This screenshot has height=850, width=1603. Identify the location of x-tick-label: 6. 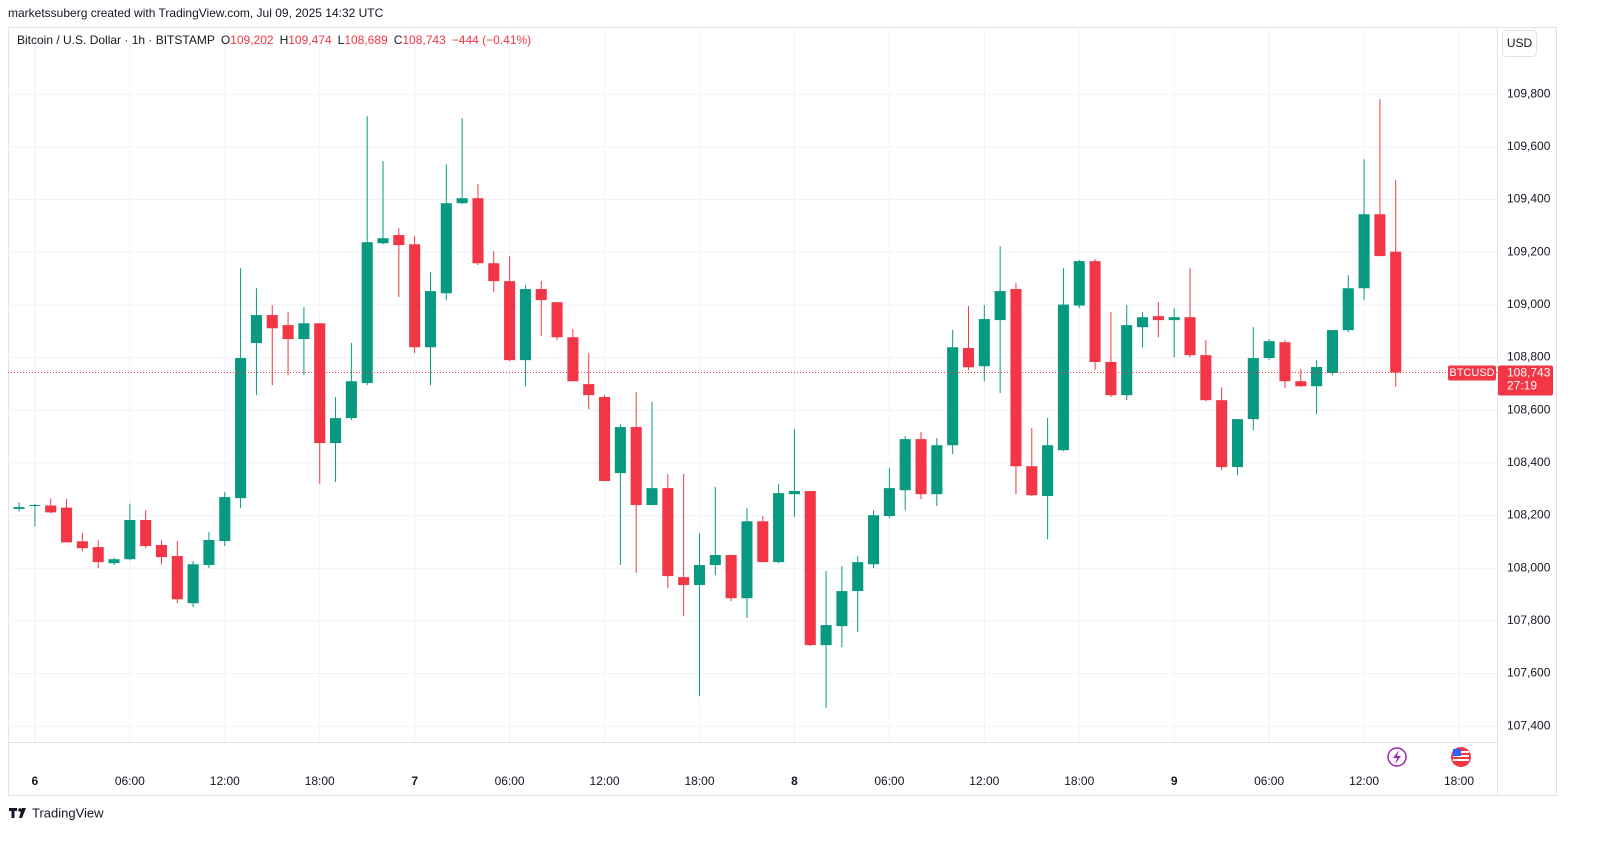
(35, 781).